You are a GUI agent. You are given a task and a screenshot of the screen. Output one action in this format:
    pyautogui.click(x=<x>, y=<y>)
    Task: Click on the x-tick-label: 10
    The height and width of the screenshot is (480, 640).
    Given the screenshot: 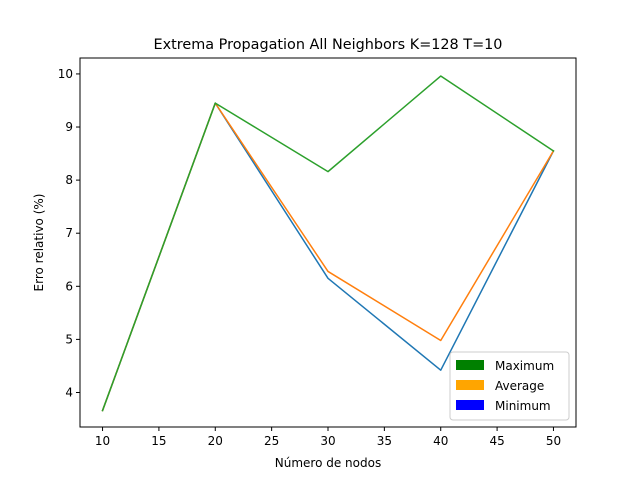 What is the action you would take?
    pyautogui.click(x=102, y=441)
    